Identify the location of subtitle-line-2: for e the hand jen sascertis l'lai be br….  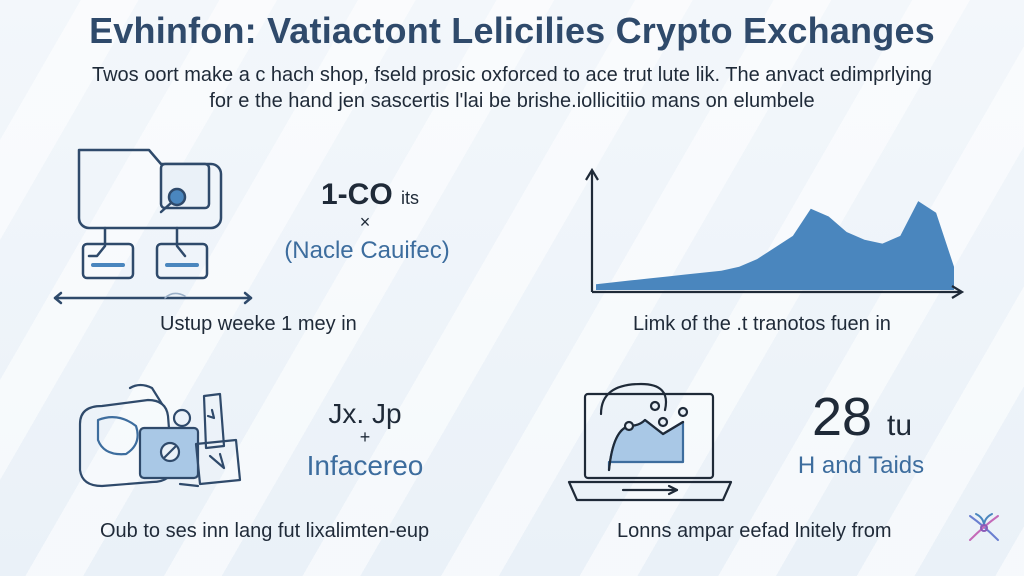
(512, 101).